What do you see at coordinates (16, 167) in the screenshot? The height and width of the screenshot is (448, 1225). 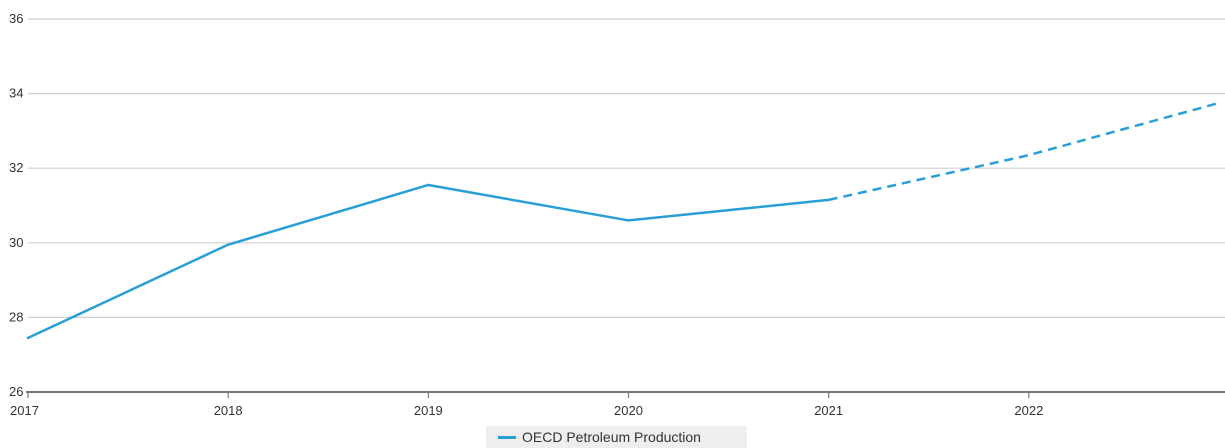 I see `y-tick-label-32: 32` at bounding box center [16, 167].